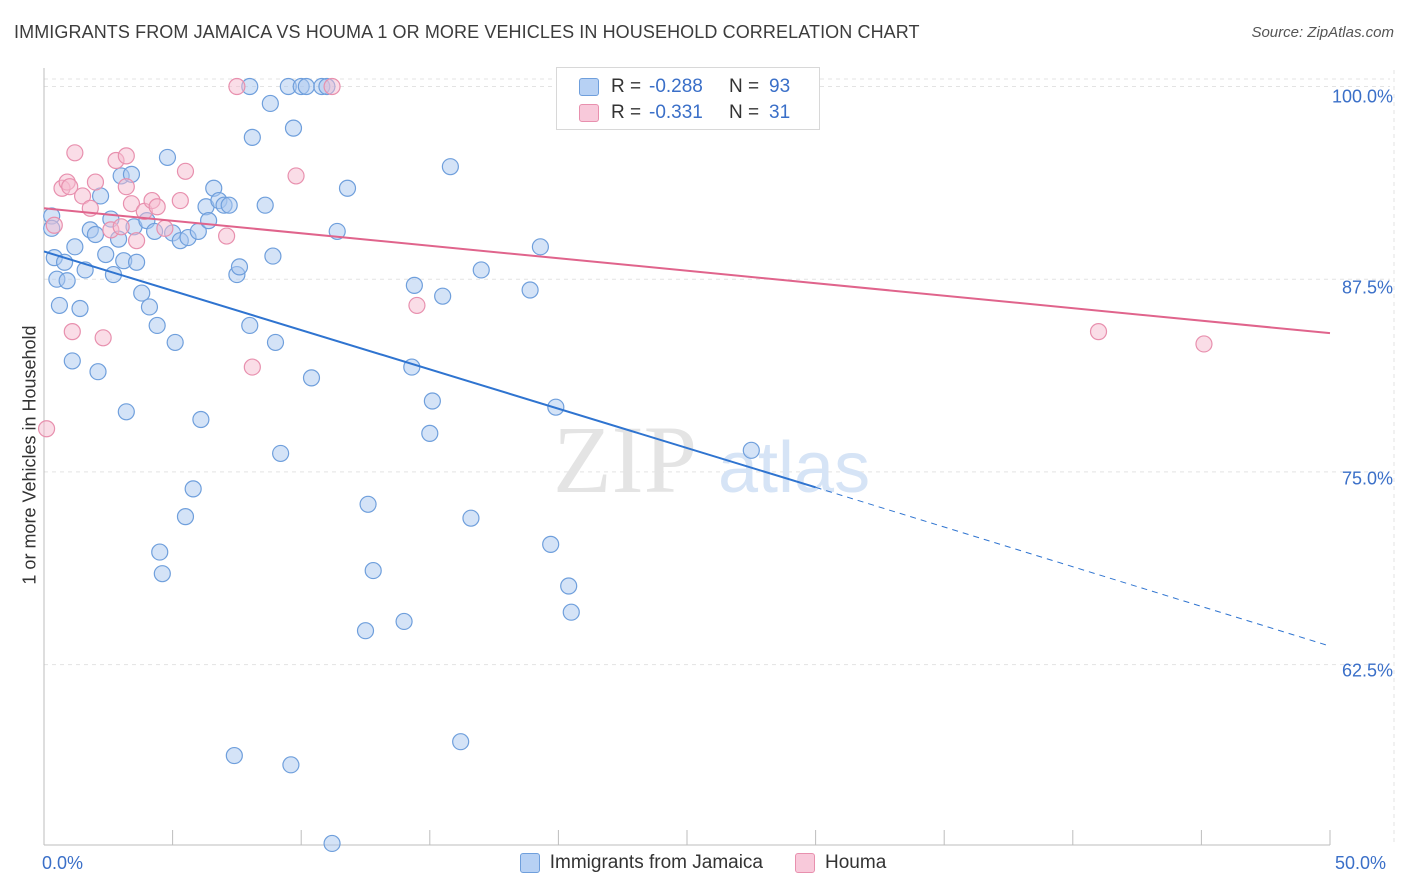 The width and height of the screenshot is (1406, 892). What do you see at coordinates (840, 863) in the screenshot?
I see `legend-item-houma: Houma` at bounding box center [840, 863].